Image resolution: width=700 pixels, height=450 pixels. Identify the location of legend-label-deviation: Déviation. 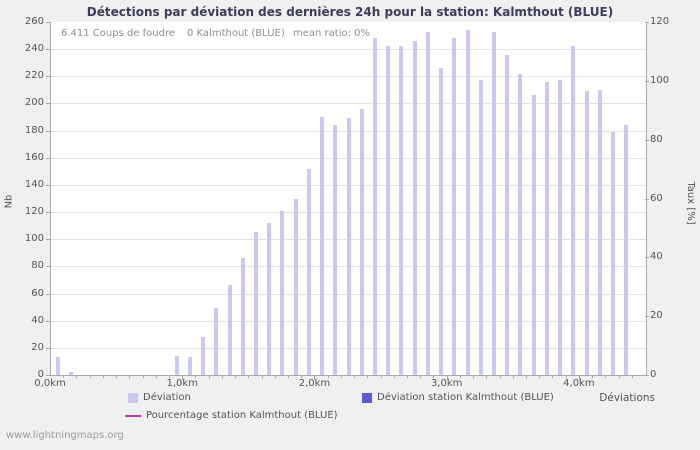
(167, 397).